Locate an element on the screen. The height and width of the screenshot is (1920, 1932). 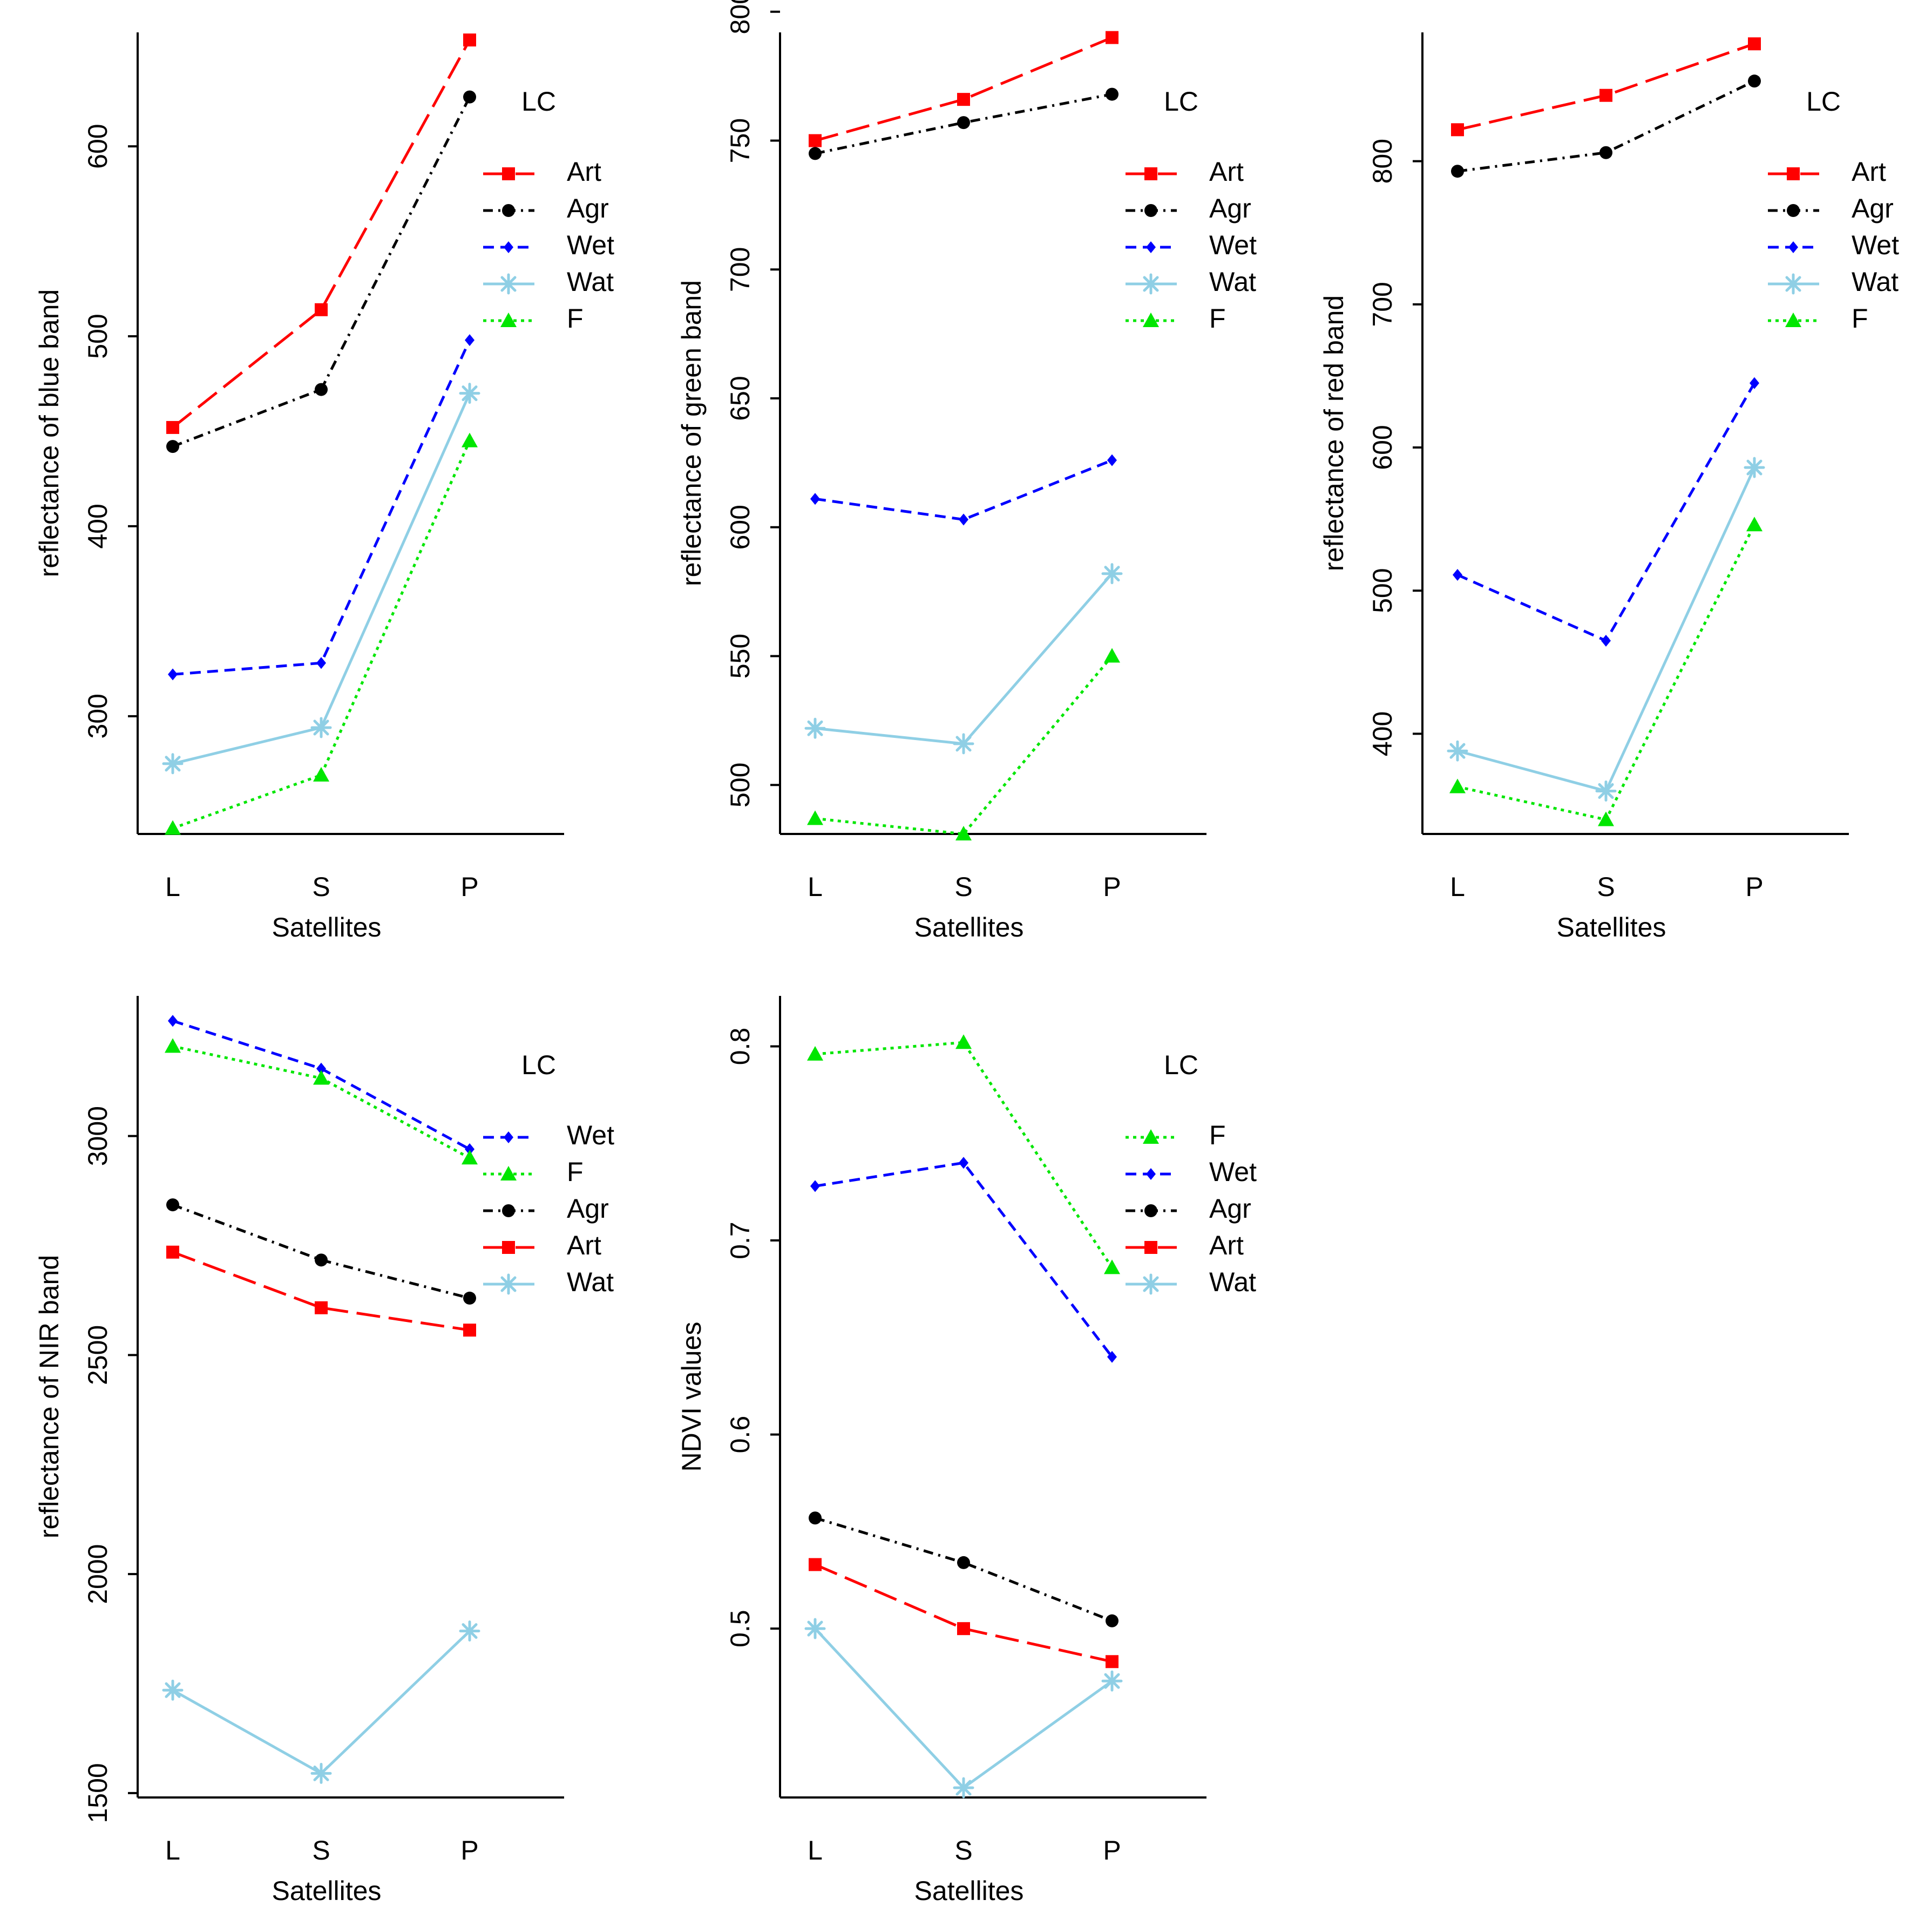
data-point-Agr-L is located at coordinates (816, 153).